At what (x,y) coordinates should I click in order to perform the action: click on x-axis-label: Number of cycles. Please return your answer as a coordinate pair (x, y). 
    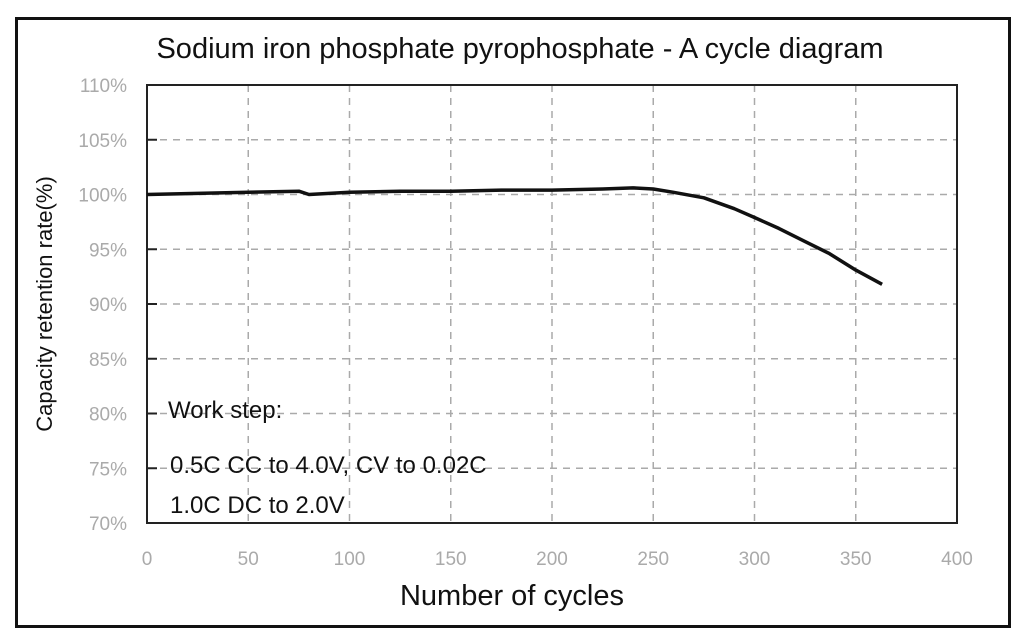
    Looking at the image, I should click on (512, 596).